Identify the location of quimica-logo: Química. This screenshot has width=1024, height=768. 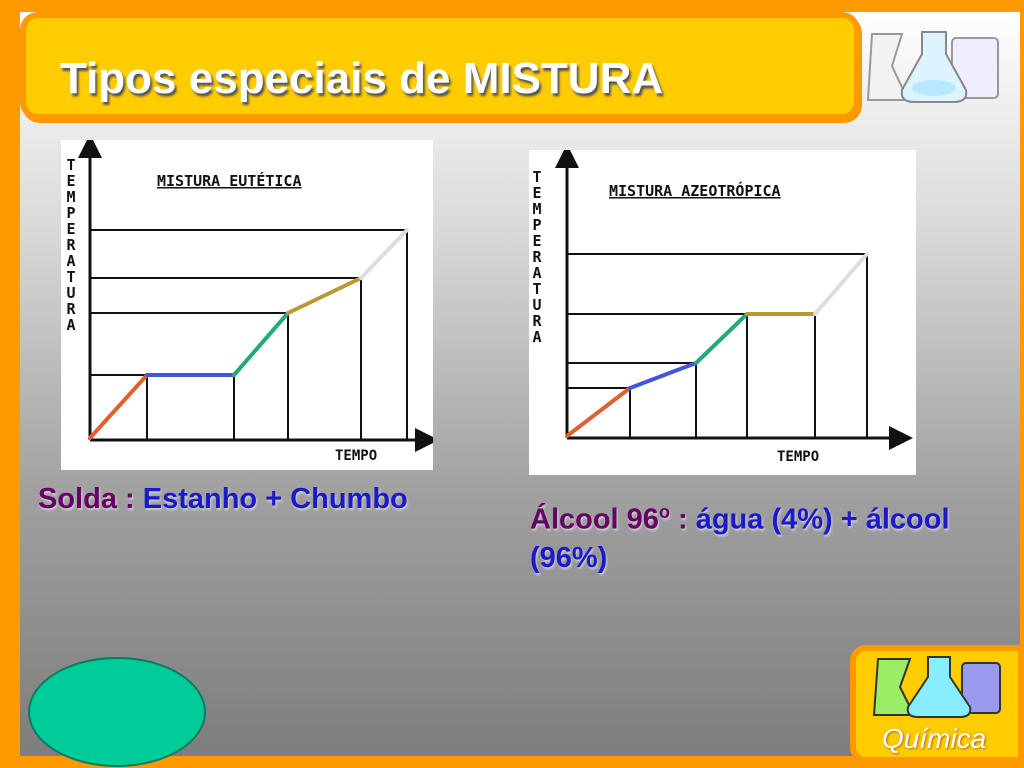
(937, 704).